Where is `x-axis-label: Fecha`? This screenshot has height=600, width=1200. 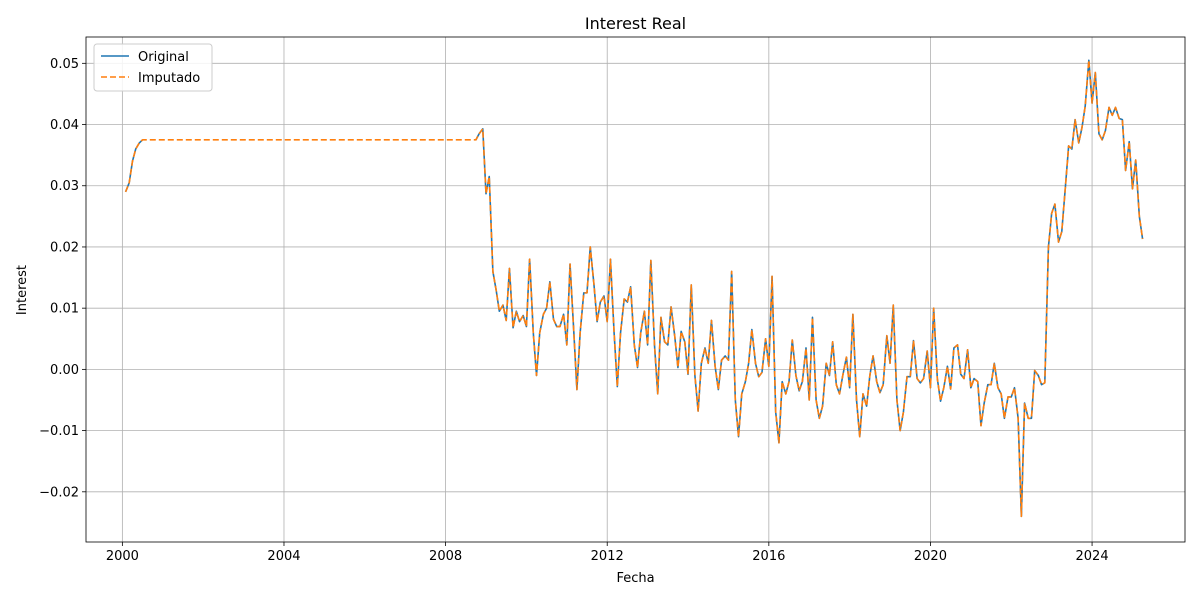 x-axis-label: Fecha is located at coordinates (635, 578).